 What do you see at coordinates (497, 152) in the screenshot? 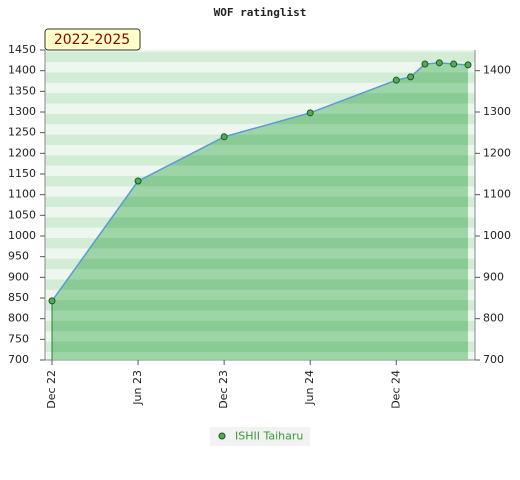
I see `y2-tick-label: 1200` at bounding box center [497, 152].